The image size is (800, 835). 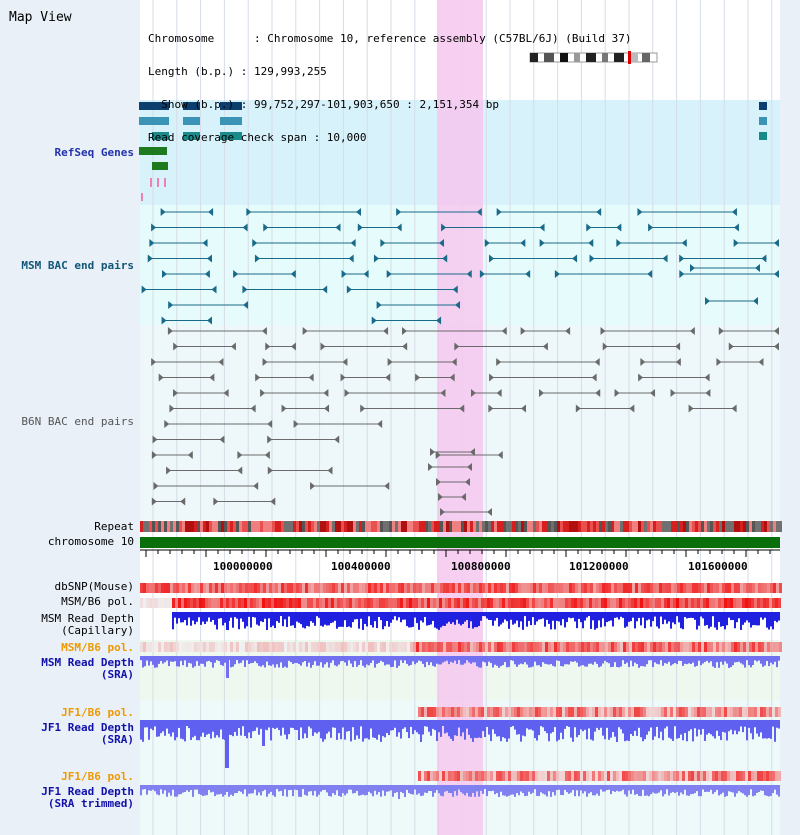 What do you see at coordinates (77, 265) in the screenshot?
I see `track-label-msm-bac: MSM BAC end pairs` at bounding box center [77, 265].